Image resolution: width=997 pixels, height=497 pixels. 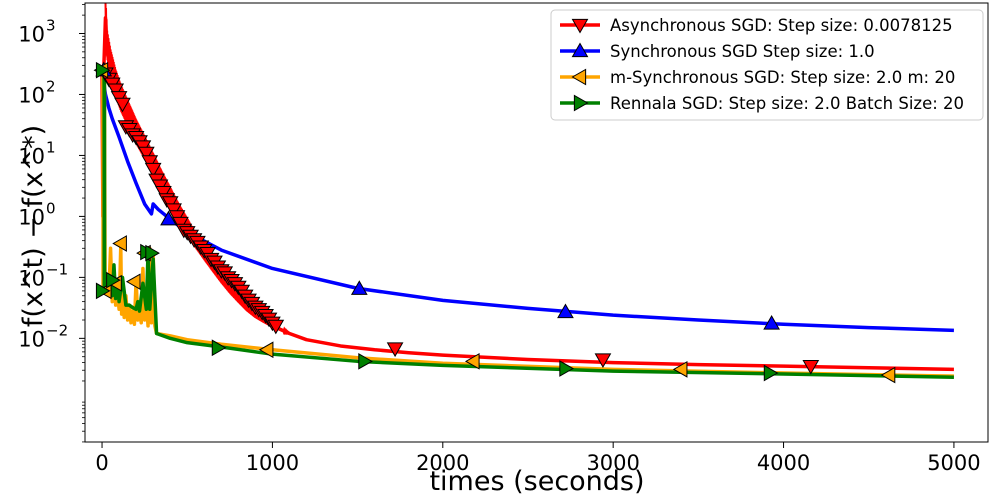 What do you see at coordinates (272, 463) in the screenshot?
I see `x-tick-label: 1000` at bounding box center [272, 463].